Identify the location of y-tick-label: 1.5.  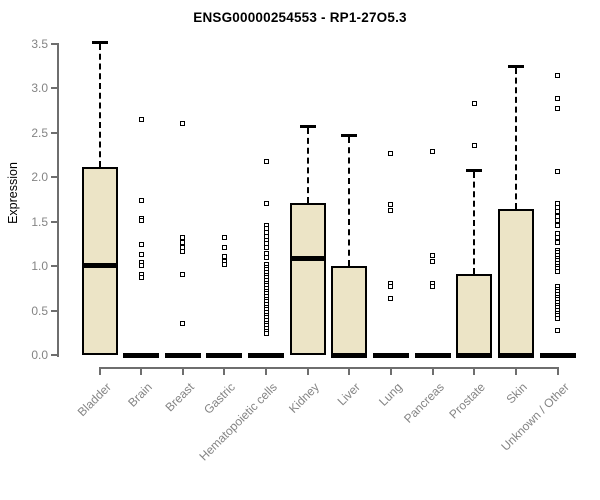
(39, 221).